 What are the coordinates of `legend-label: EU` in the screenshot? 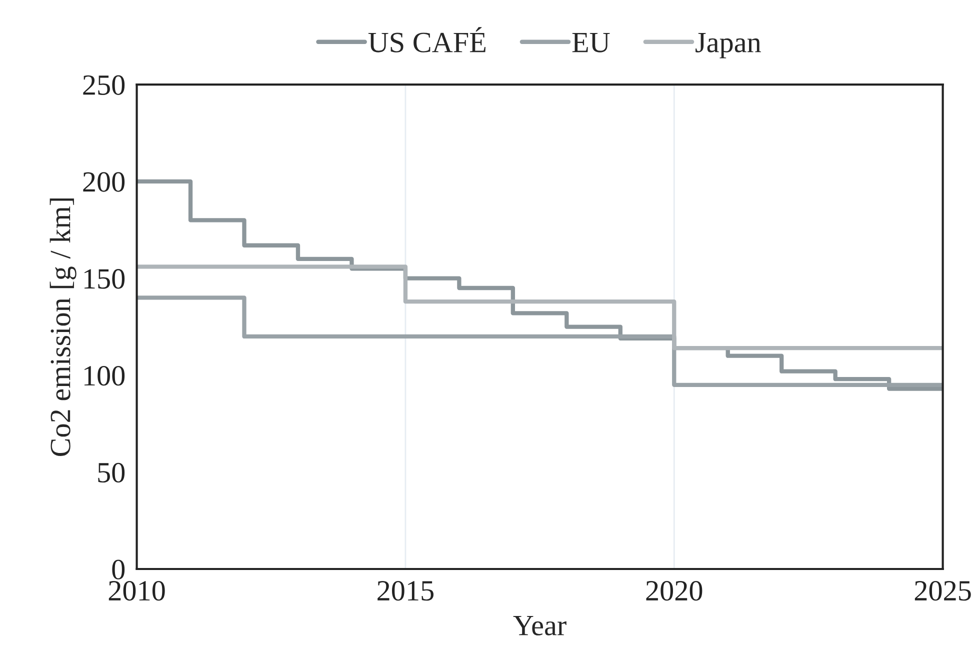 It's located at (591, 42).